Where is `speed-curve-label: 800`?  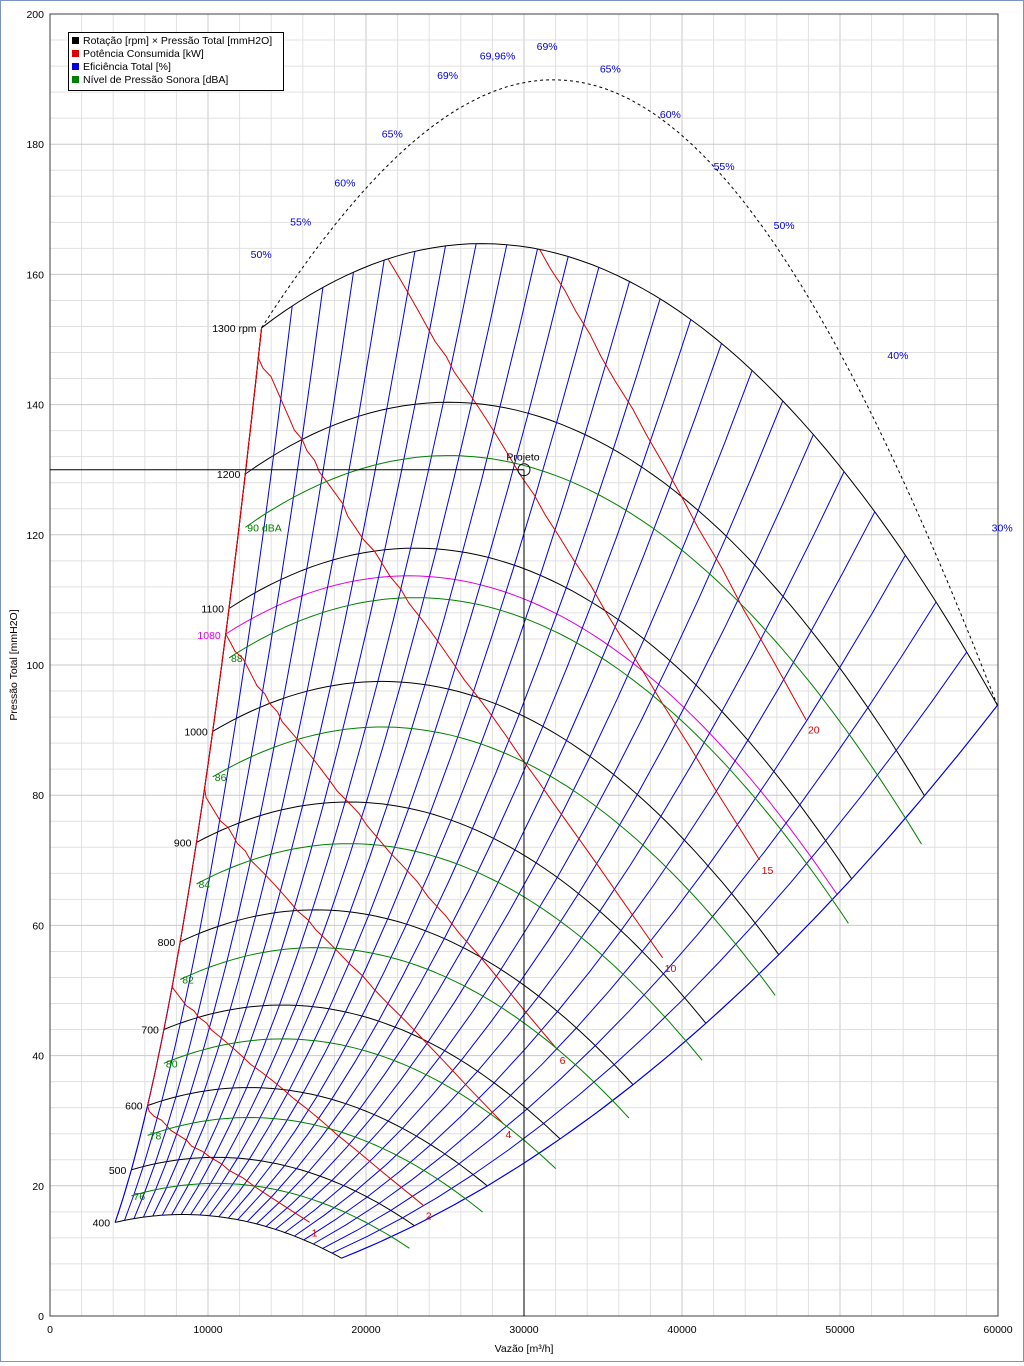
speed-curve-label: 800 is located at coordinates (167, 943).